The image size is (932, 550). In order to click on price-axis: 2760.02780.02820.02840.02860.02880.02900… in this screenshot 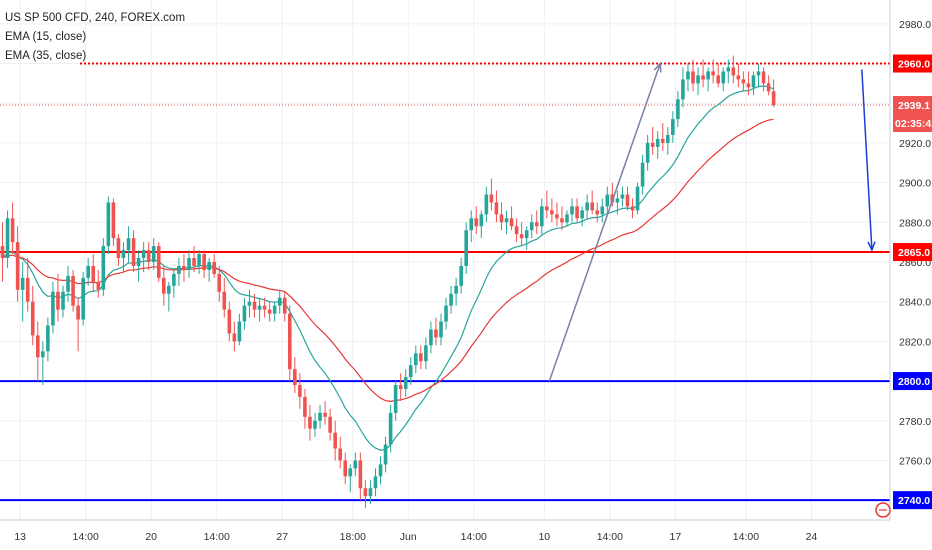, I will do `click(910, 260)`.